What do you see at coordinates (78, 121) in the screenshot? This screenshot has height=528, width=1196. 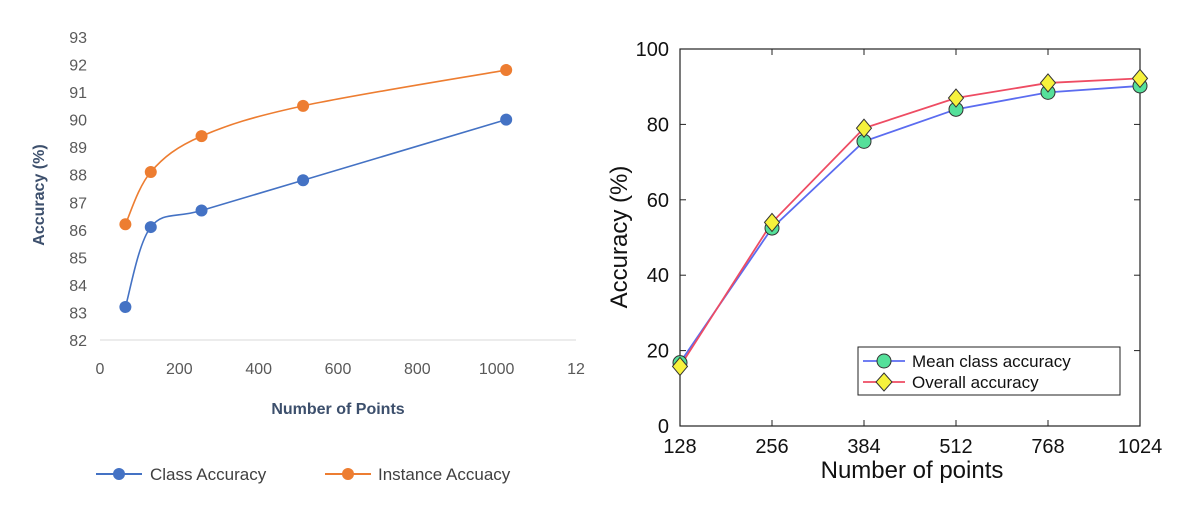 I see `left-y-tick-label: 90` at bounding box center [78, 121].